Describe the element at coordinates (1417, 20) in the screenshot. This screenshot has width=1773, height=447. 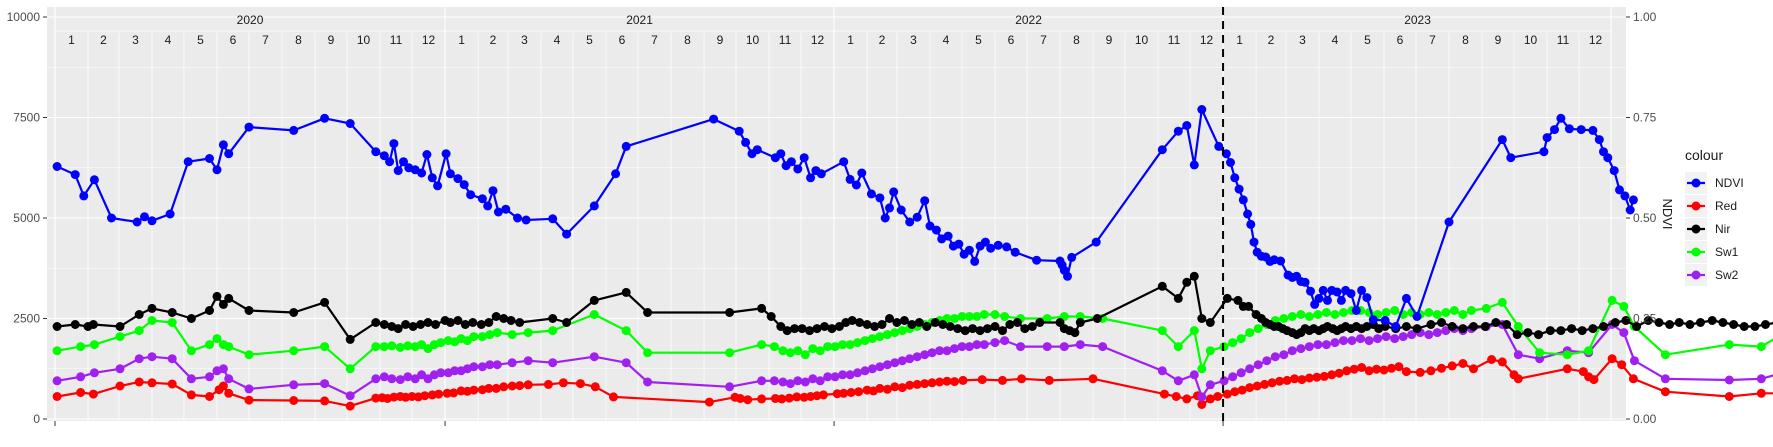
I see `year-label: 2023` at that location.